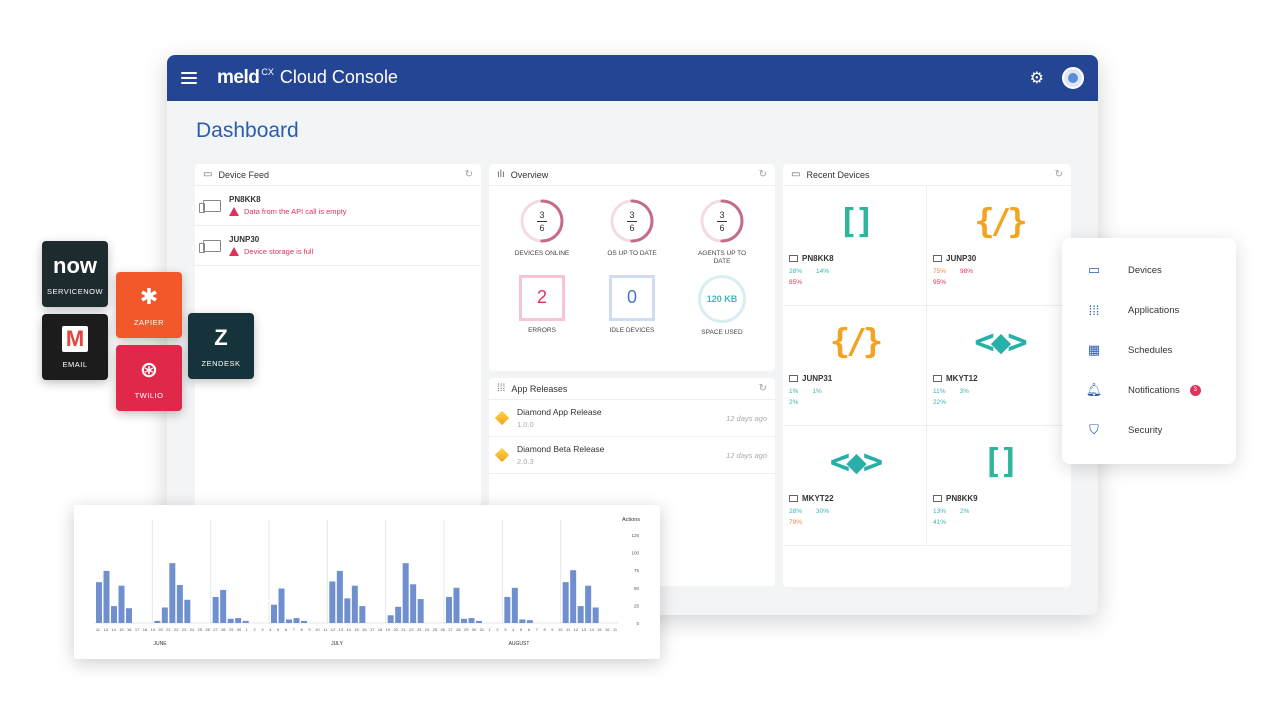 The height and width of the screenshot is (720, 1280). I want to click on nav-item-applications: ⁞⁞⁞ Applications, so click(1149, 310).